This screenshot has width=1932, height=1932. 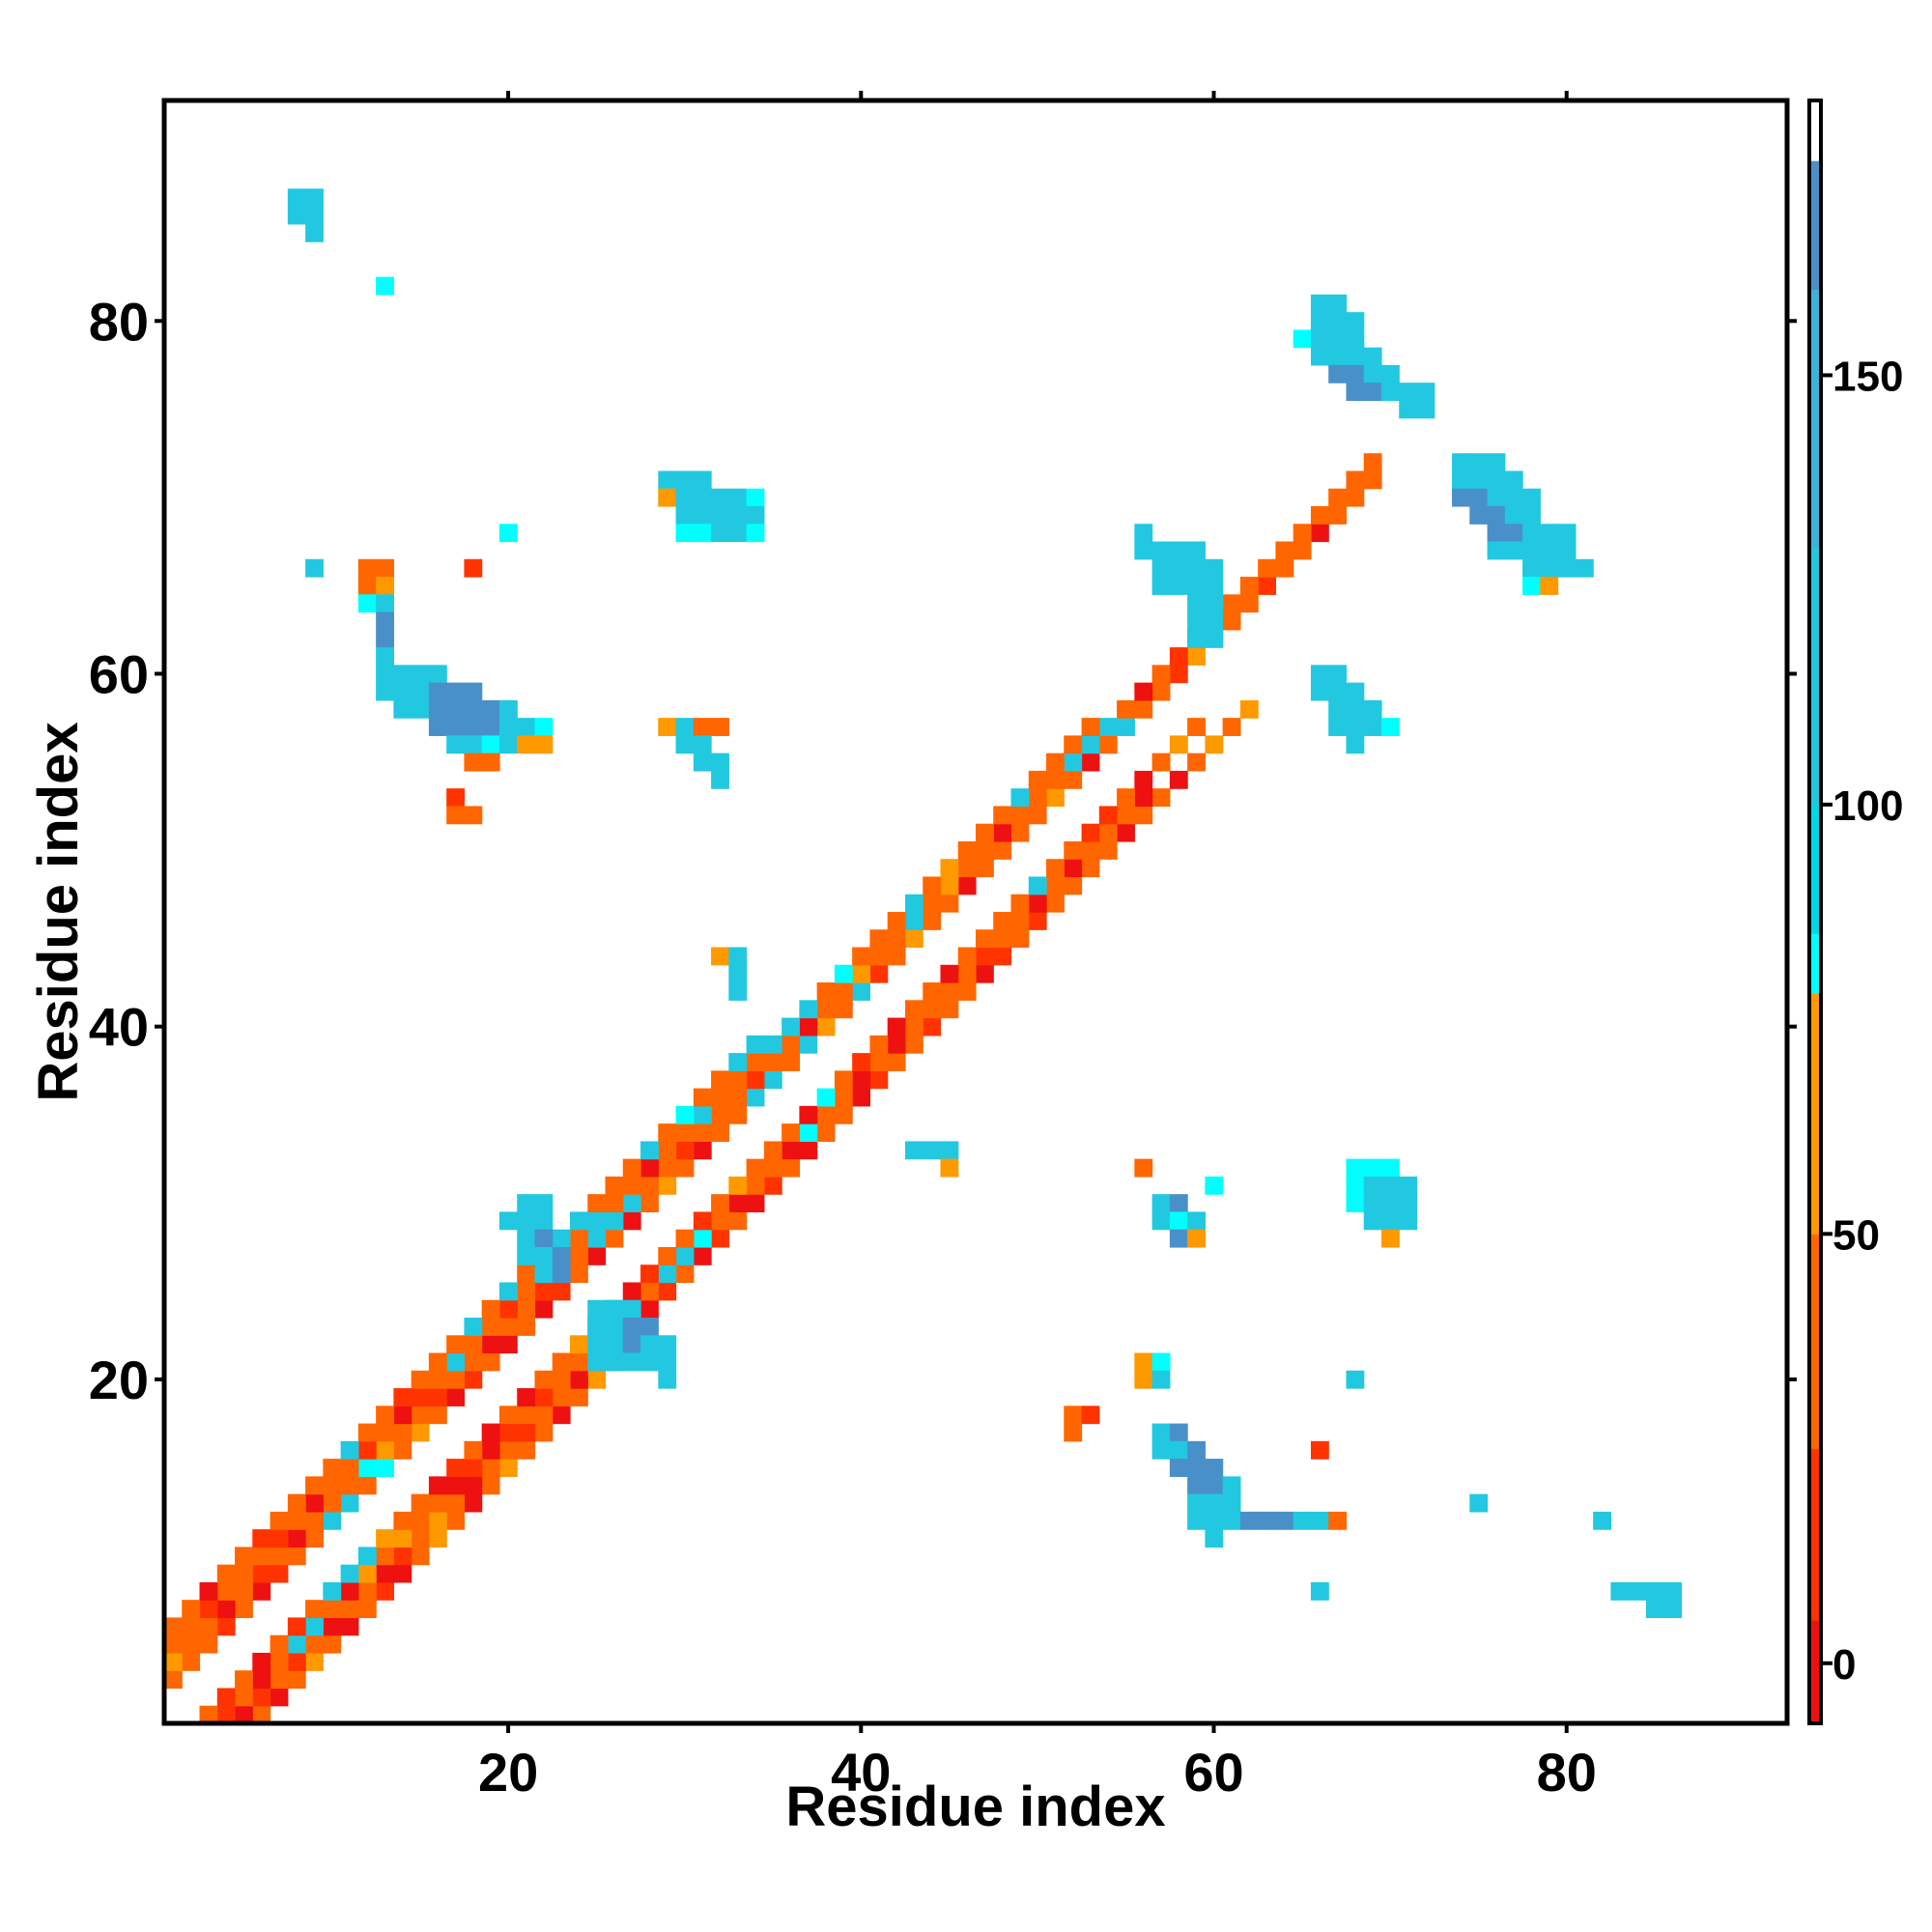 What do you see at coordinates (1815, 1342) in the screenshot?
I see `colorbar-band` at bounding box center [1815, 1342].